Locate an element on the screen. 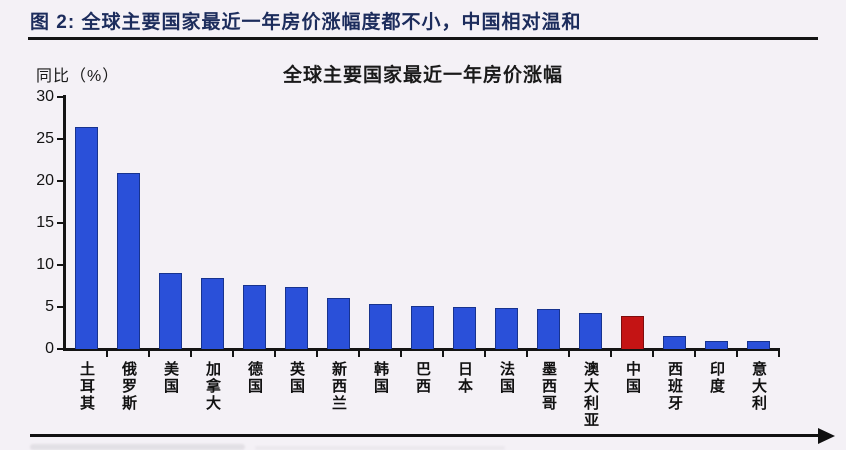  y-tick-label: 15 is located at coordinates (45, 222).